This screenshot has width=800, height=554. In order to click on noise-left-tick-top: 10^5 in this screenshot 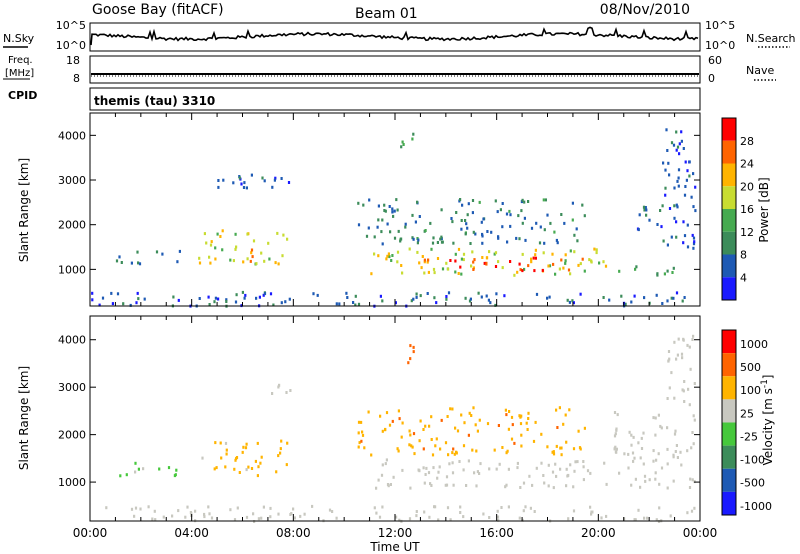, I will do `click(71, 25)`.